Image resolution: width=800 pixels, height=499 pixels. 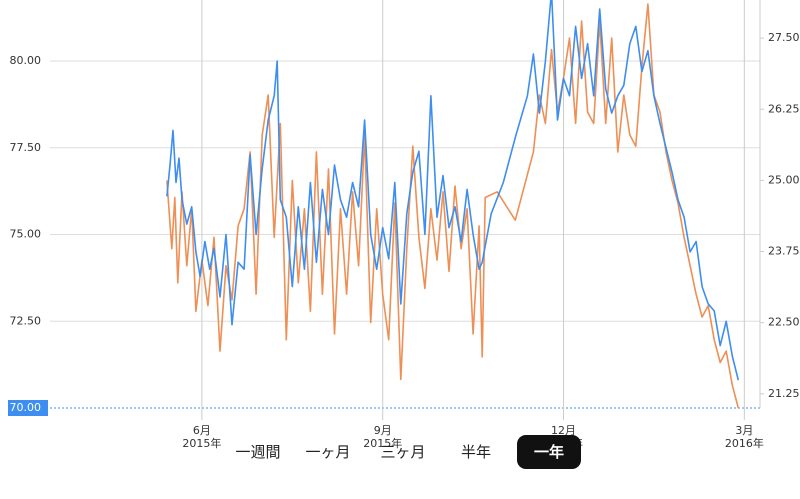 What do you see at coordinates (784, 393) in the screenshot?
I see `y2-tick-label: 21.25` at bounding box center [784, 393].